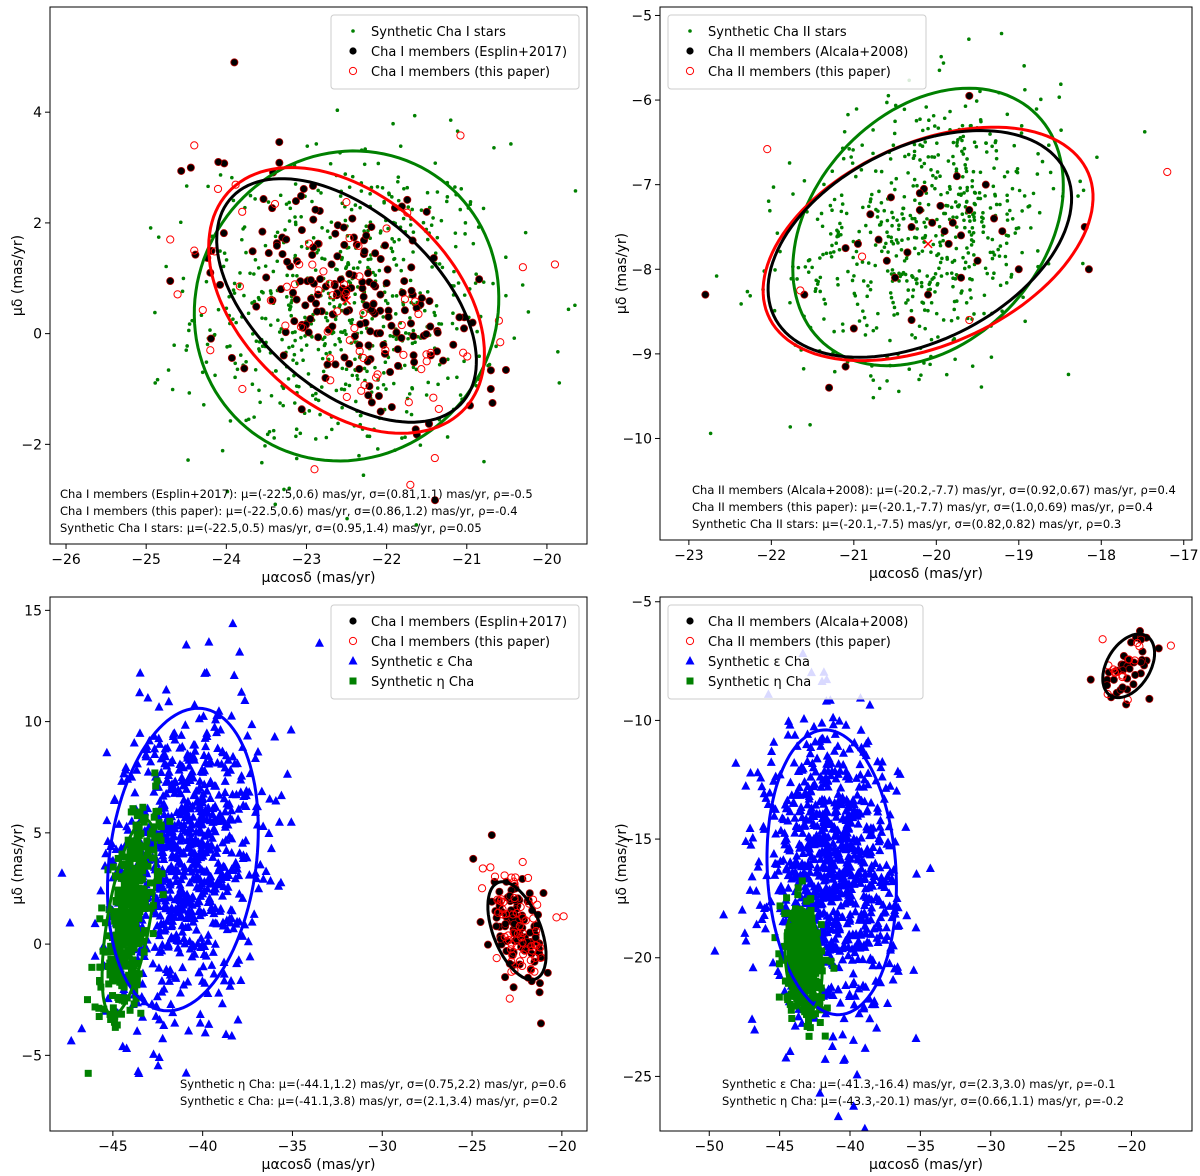 The image size is (1200, 1176). What do you see at coordinates (641, 16) in the screenshot?
I see `y-tick-label: −5` at bounding box center [641, 16].